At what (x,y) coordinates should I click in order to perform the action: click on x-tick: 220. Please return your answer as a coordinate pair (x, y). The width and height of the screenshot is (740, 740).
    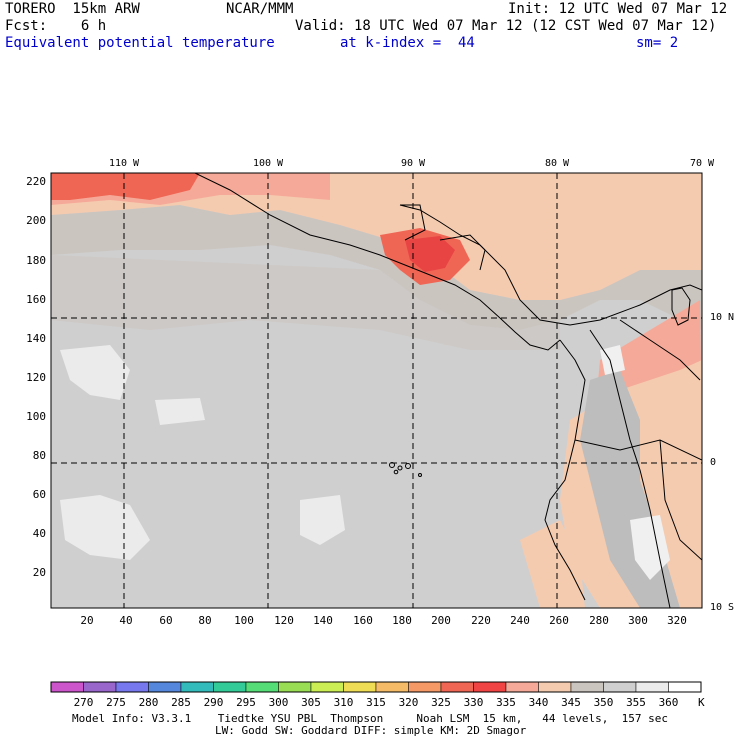
    Looking at the image, I should click on (481, 620).